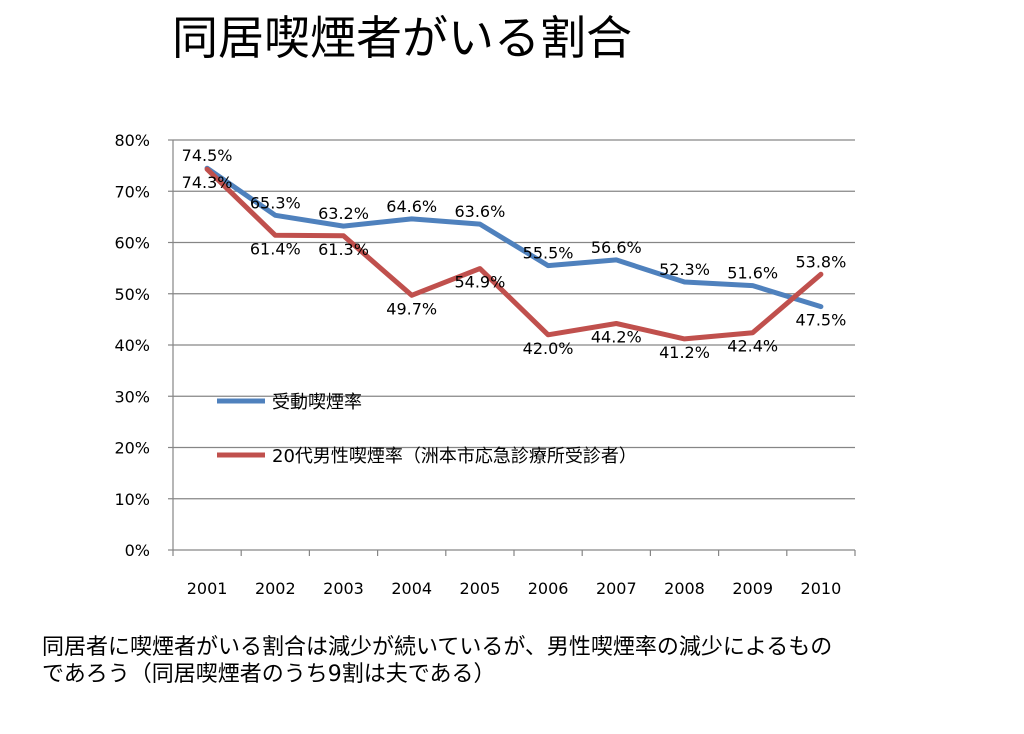 The width and height of the screenshot is (1024, 734). I want to click on data-label: 51.6%, so click(752, 273).